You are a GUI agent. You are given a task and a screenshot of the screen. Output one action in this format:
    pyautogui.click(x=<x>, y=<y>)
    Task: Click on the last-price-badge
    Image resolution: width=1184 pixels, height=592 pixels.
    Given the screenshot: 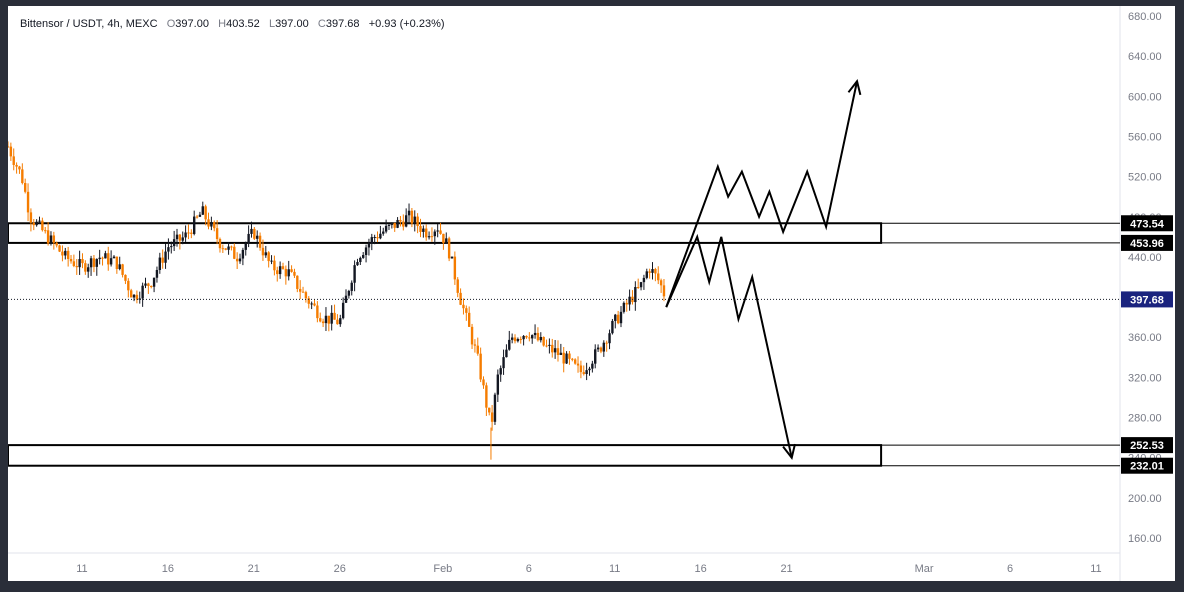 What is the action you would take?
    pyautogui.click(x=1147, y=299)
    